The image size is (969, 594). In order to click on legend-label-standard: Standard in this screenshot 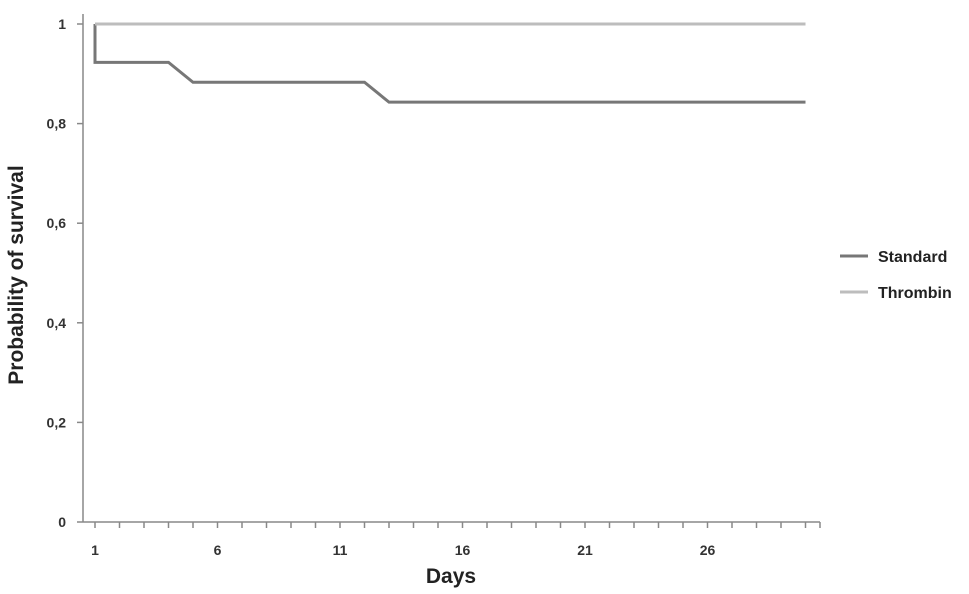, I will do `click(912, 257)`.